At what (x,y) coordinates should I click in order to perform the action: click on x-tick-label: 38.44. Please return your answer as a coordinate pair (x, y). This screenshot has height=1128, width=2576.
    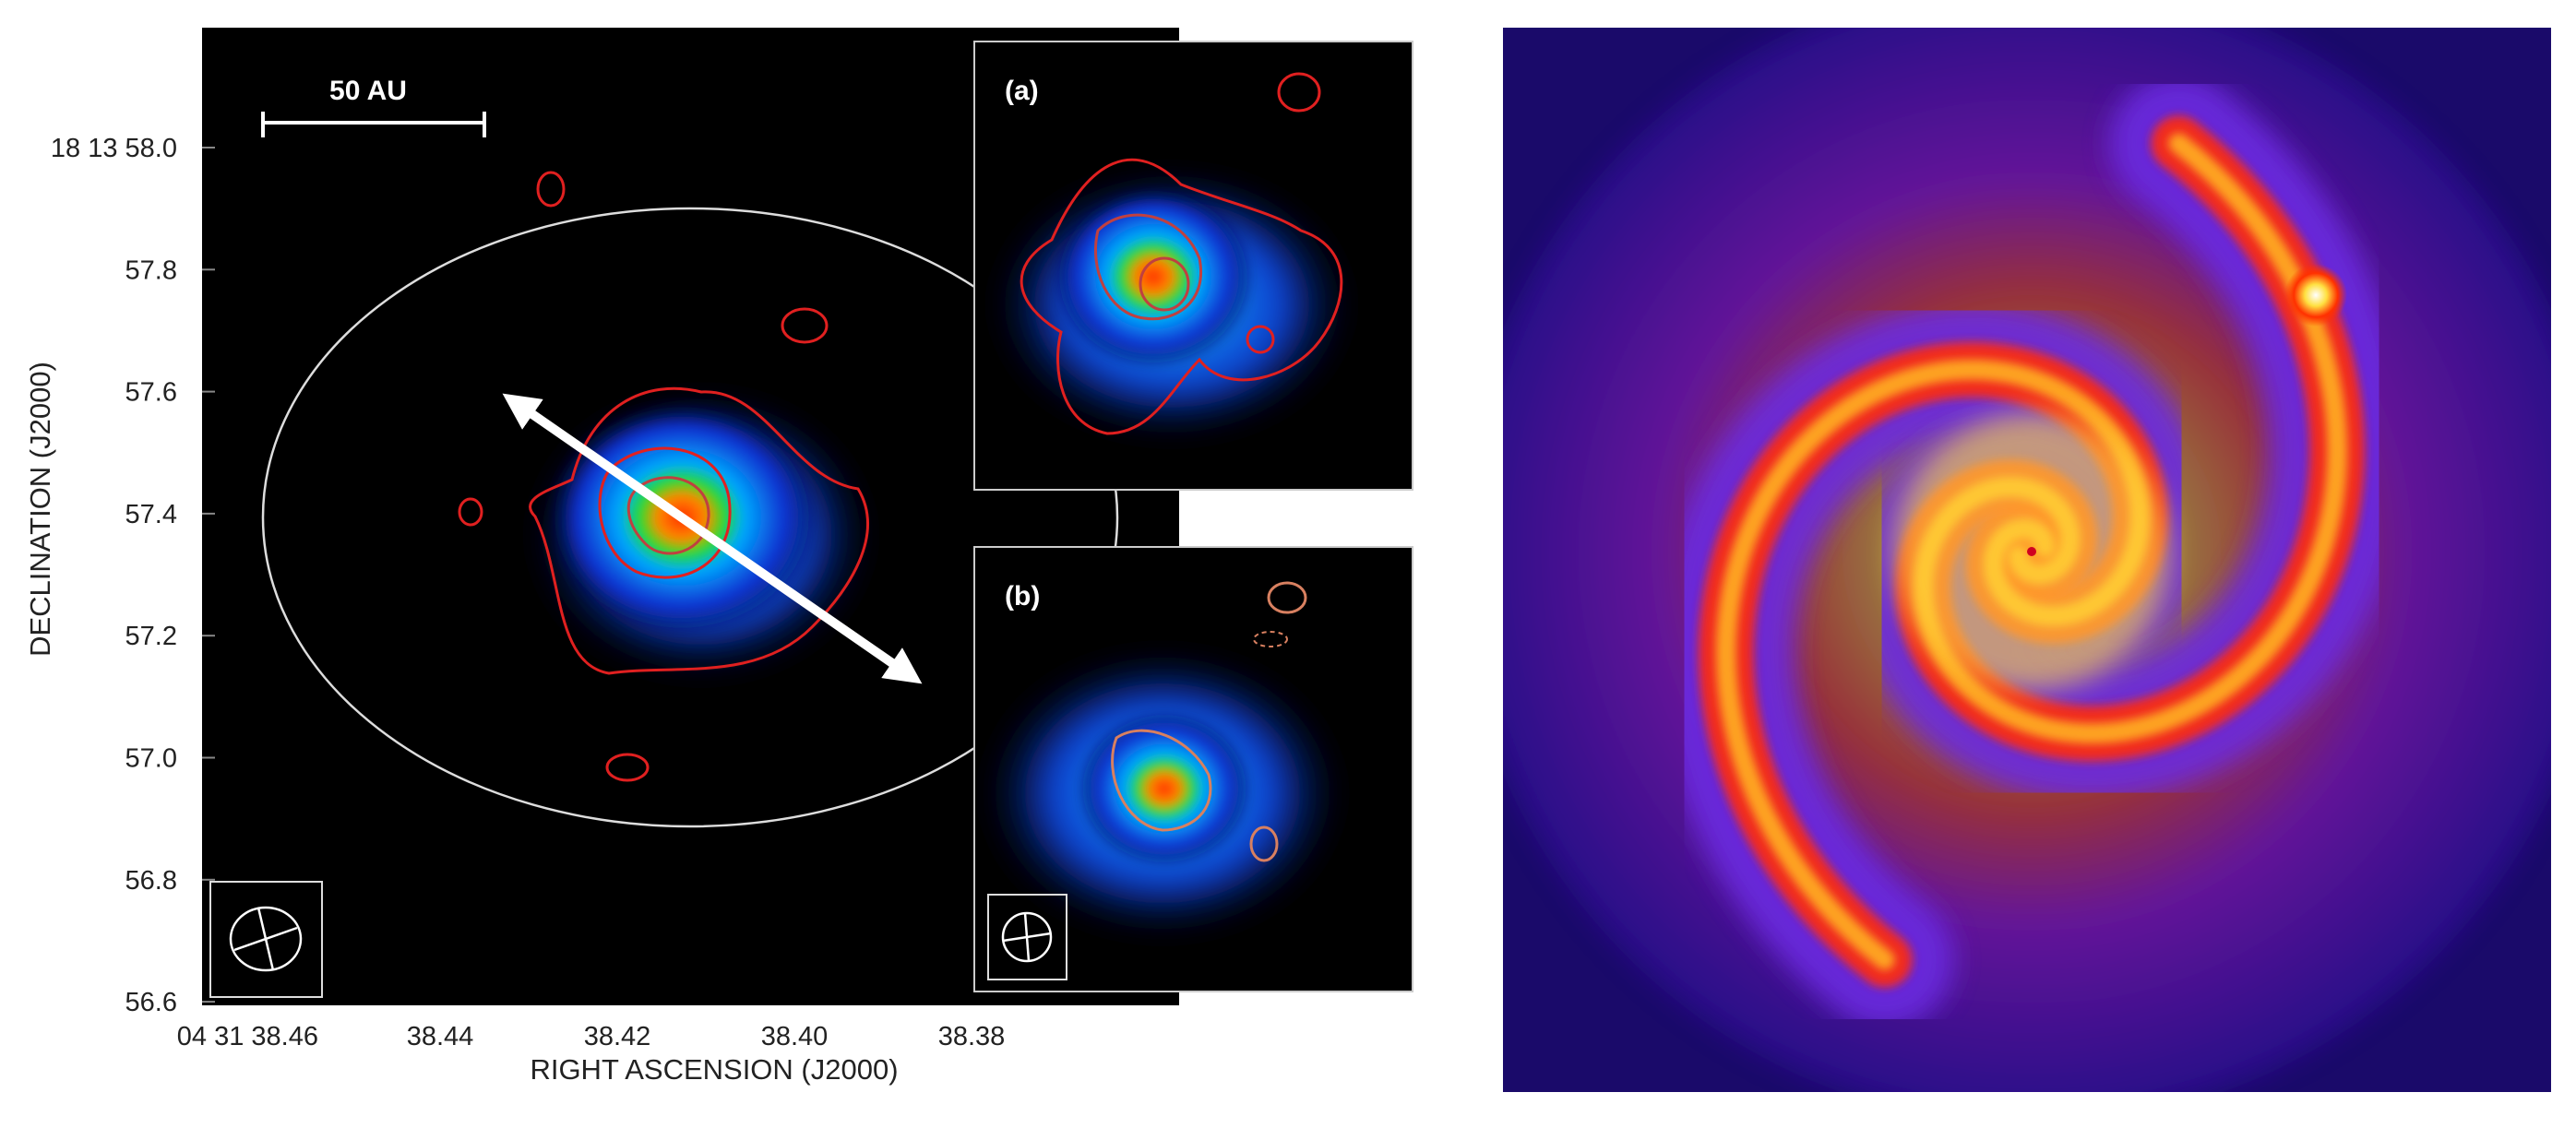
    Looking at the image, I should click on (441, 1036).